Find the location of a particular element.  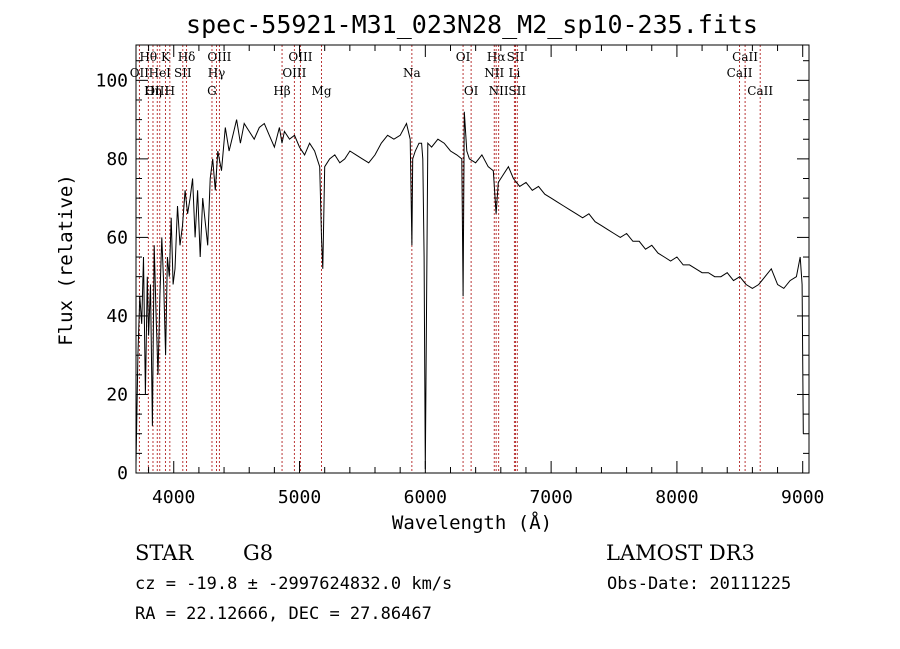

spectral-line-label: Hα is located at coordinates (496, 57).